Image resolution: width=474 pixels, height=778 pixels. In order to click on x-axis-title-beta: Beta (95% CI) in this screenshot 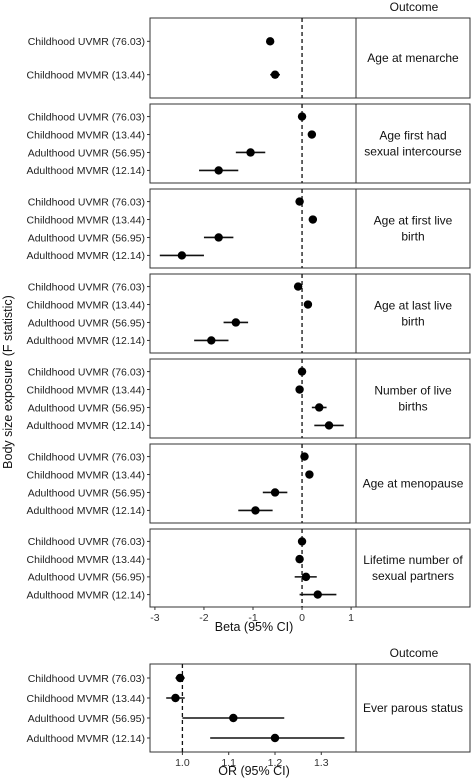, I will do `click(254, 627)`.